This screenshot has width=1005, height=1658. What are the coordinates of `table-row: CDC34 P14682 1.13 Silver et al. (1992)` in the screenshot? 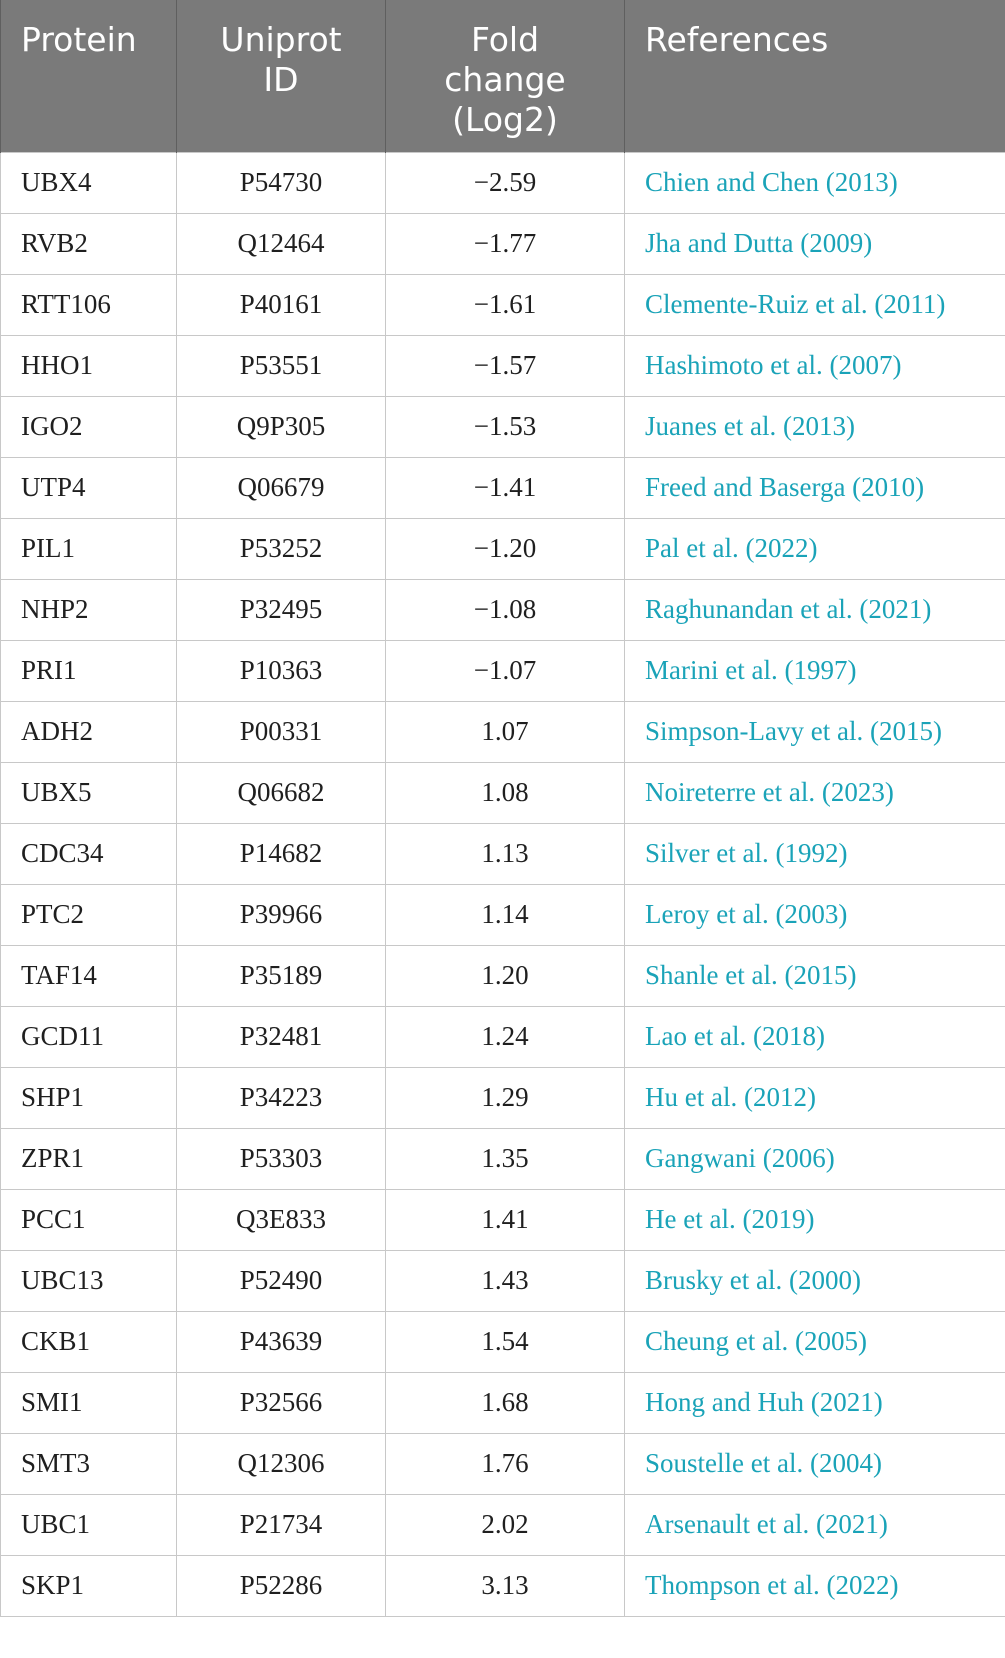 It's located at (502, 853).